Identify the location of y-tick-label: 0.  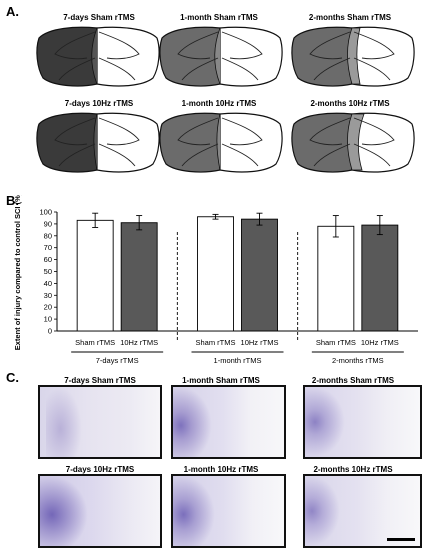
(50, 331).